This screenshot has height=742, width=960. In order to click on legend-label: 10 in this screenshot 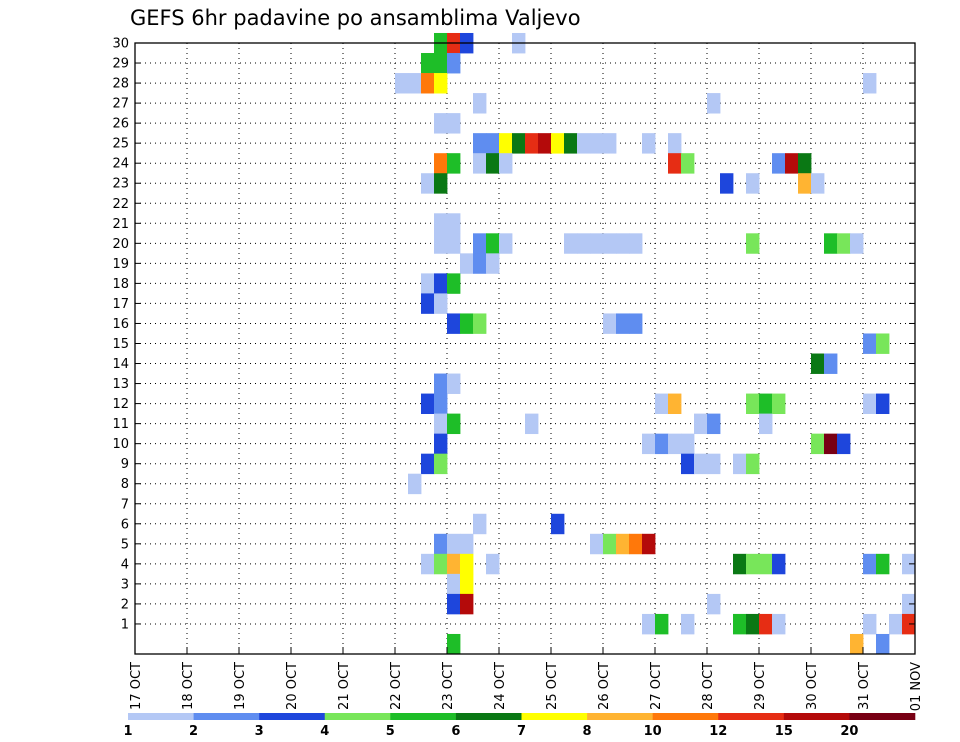, I will do `click(653, 731)`.